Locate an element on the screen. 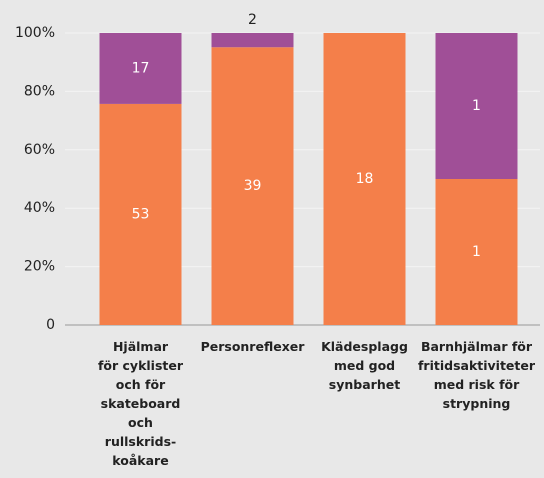 This screenshot has width=544, height=478. x-tick-label: Personreflexer is located at coordinates (252, 346).